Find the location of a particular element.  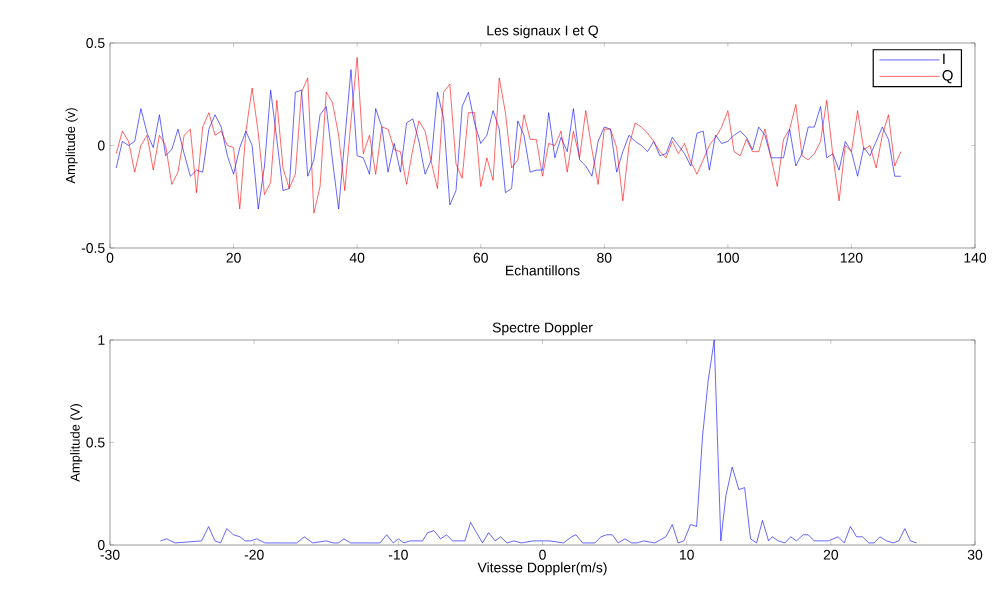

chart-title: Spectre Doppler is located at coordinates (542, 329).